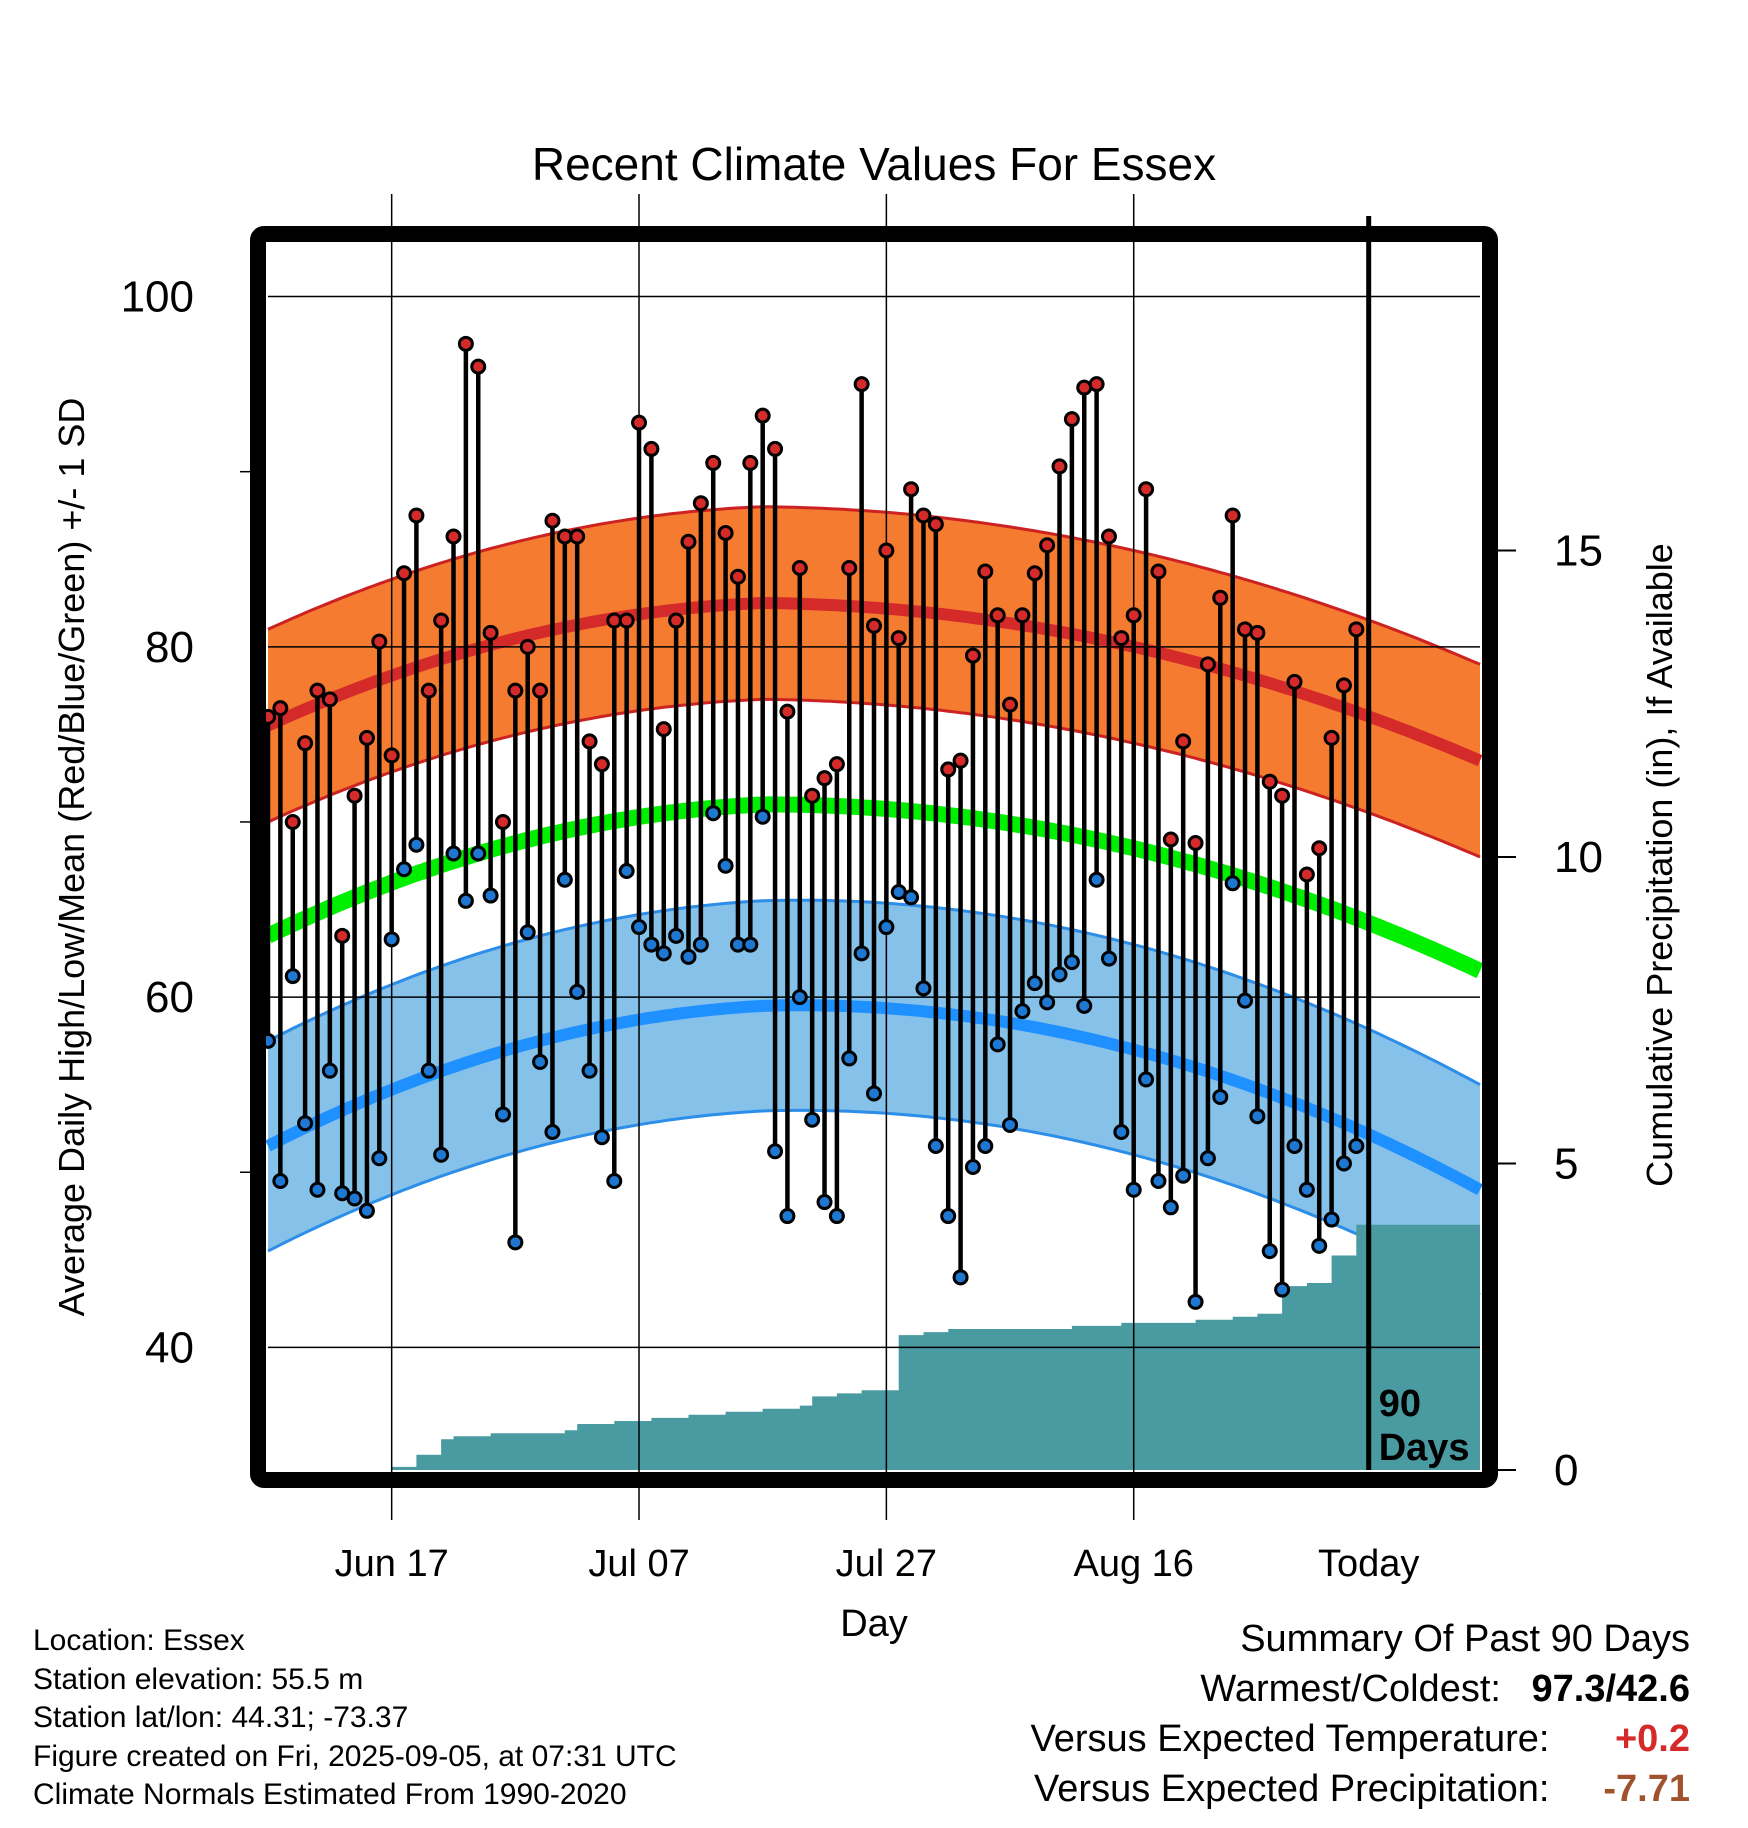 This screenshot has height=1828, width=1748. What do you see at coordinates (221, 1717) in the screenshot?
I see `info-latlon: Station lat/lon: 44.31; -73.37` at bounding box center [221, 1717].